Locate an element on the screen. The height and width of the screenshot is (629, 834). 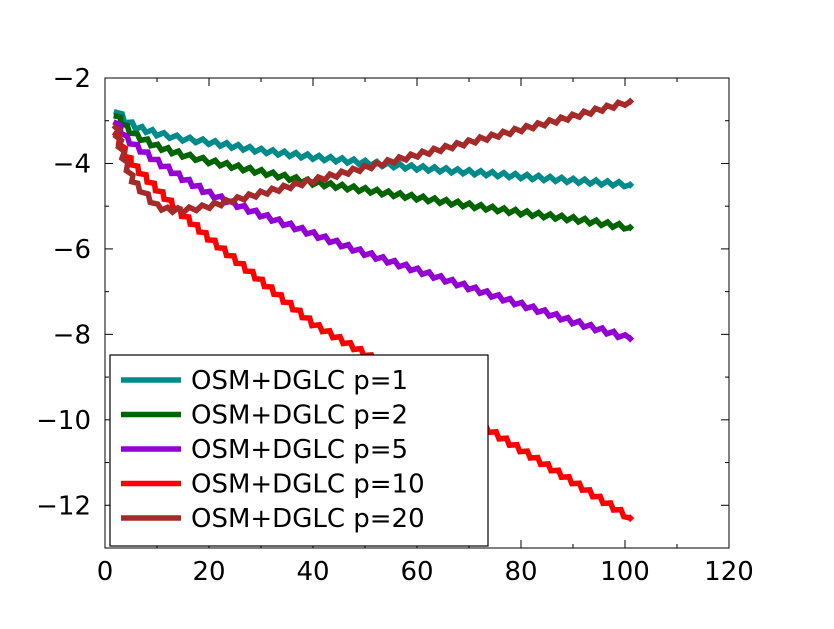
legend-label-5: OSM+DGLC p=20 is located at coordinates (308, 519).